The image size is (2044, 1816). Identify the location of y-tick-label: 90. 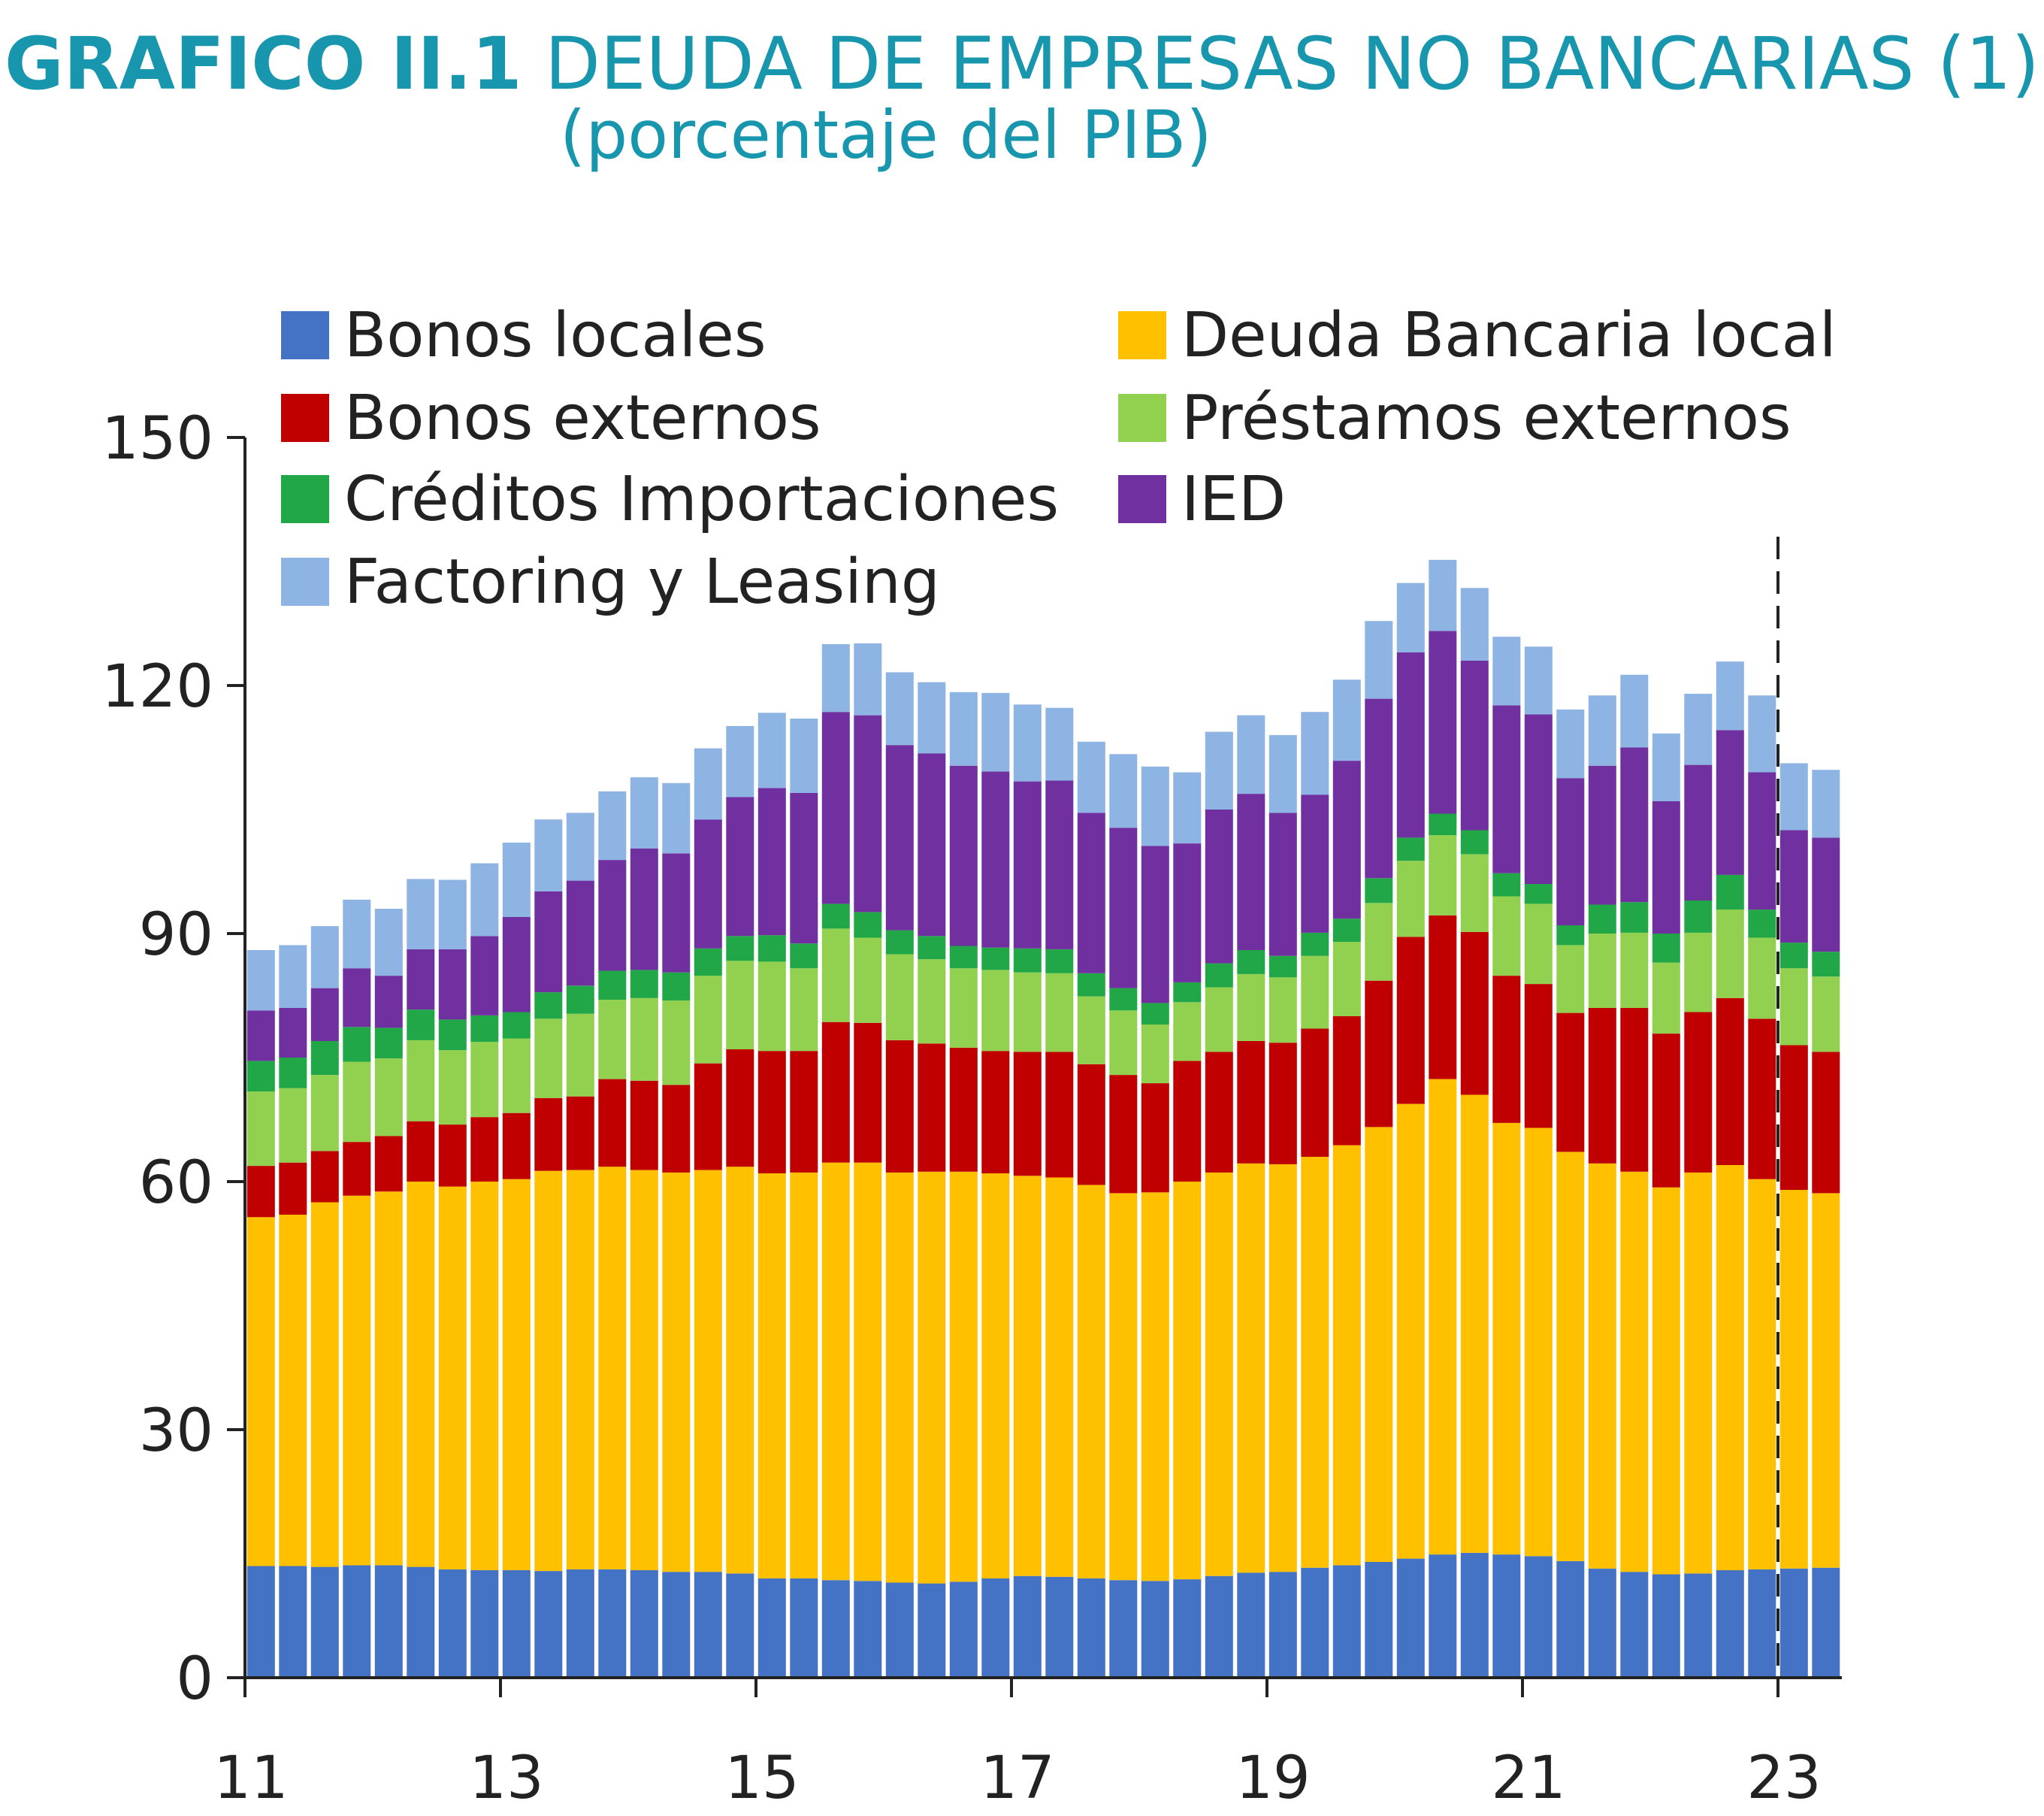
(176, 935).